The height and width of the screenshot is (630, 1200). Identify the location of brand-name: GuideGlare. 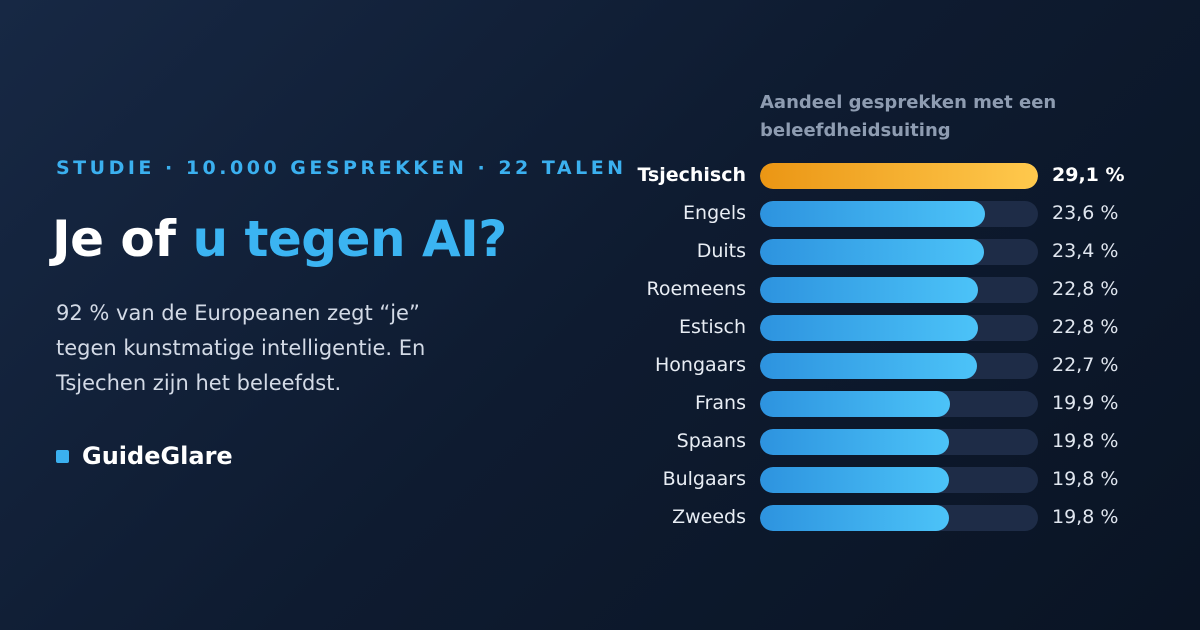
(157, 456).